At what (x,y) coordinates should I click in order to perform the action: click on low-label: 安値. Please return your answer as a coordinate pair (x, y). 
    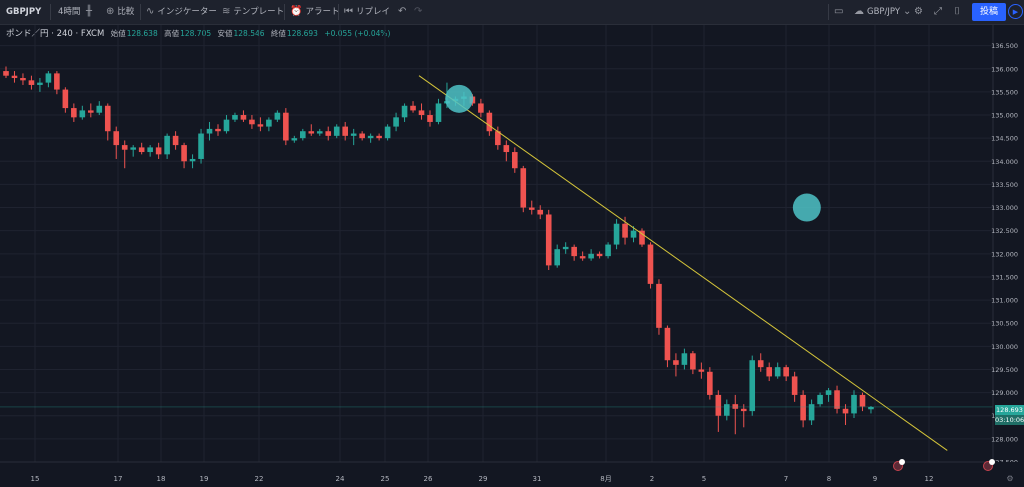
    Looking at the image, I should click on (225, 33).